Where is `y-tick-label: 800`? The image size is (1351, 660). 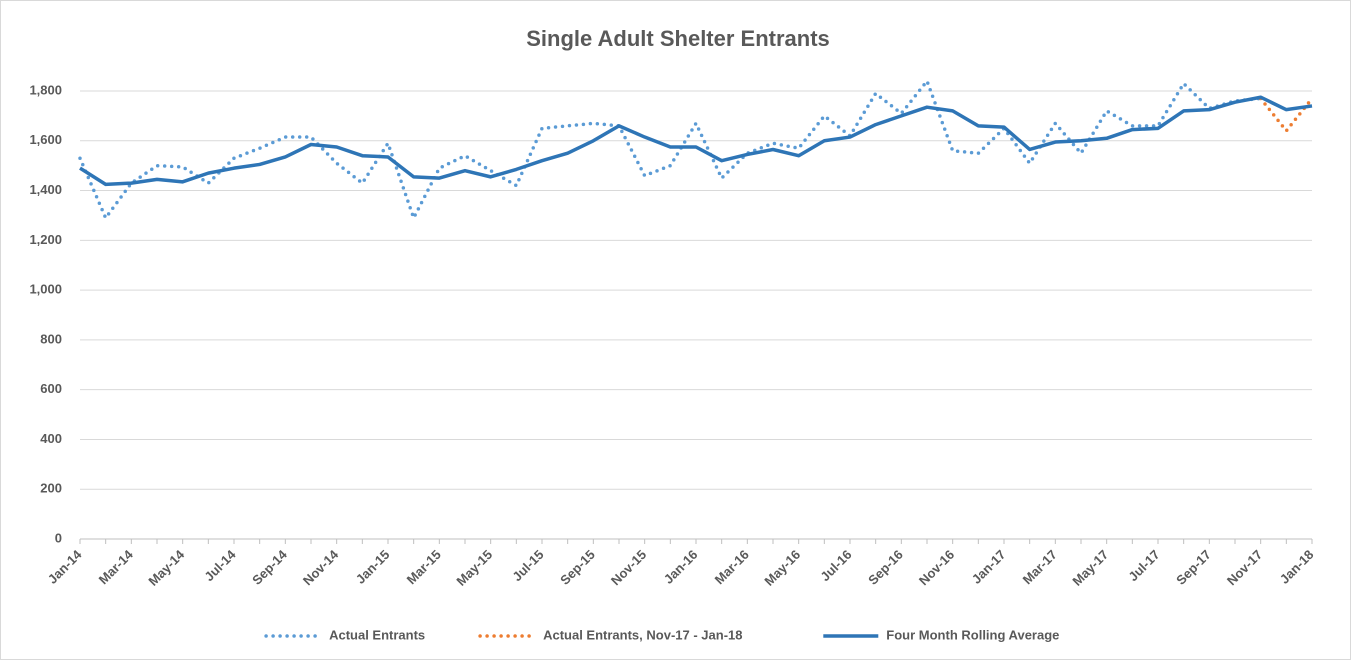 y-tick-label: 800 is located at coordinates (51, 338).